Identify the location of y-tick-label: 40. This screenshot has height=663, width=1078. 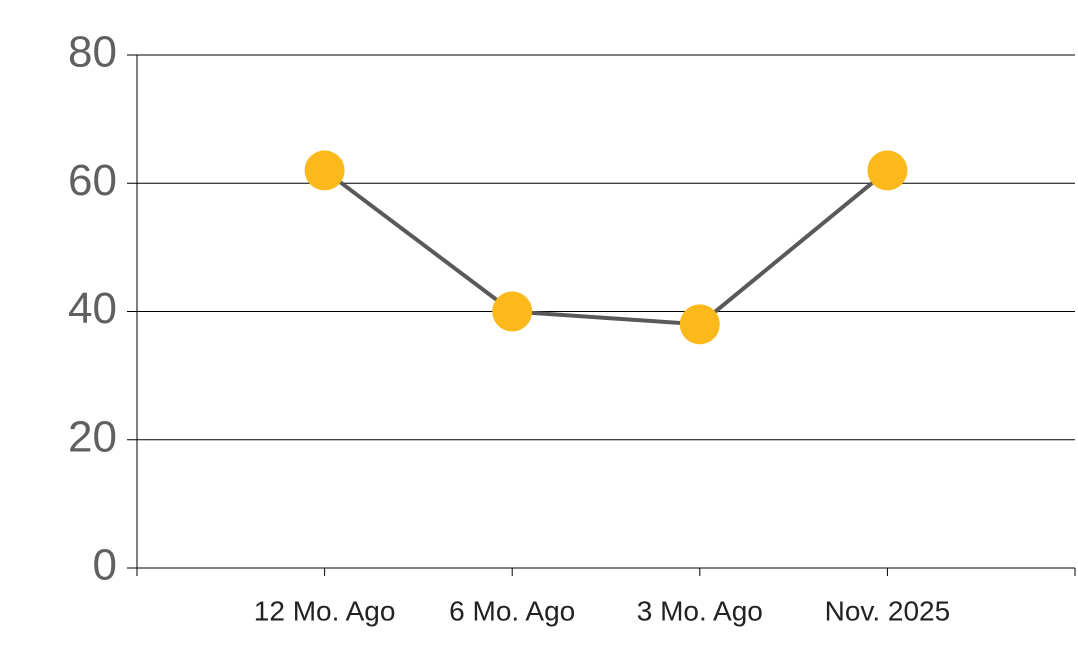
(92, 308).